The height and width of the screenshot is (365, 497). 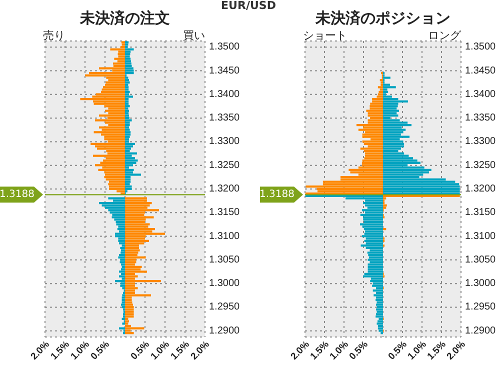 What do you see at coordinates (124, 18) in the screenshot?
I see `chart-title: 未決済の注文` at bounding box center [124, 18].